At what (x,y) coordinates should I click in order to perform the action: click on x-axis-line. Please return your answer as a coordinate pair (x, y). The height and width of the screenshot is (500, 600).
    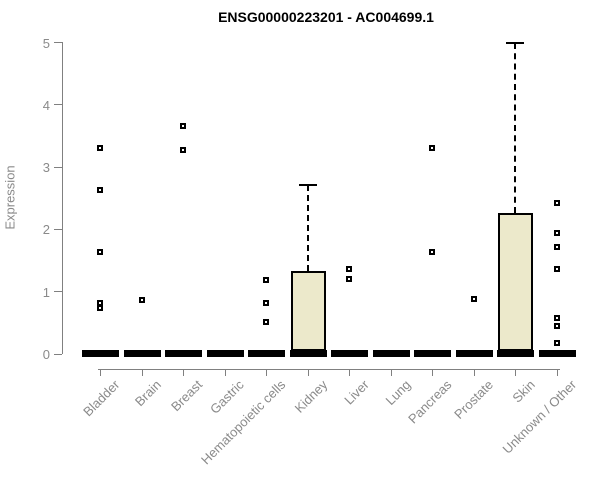
    Looking at the image, I should click on (329, 369).